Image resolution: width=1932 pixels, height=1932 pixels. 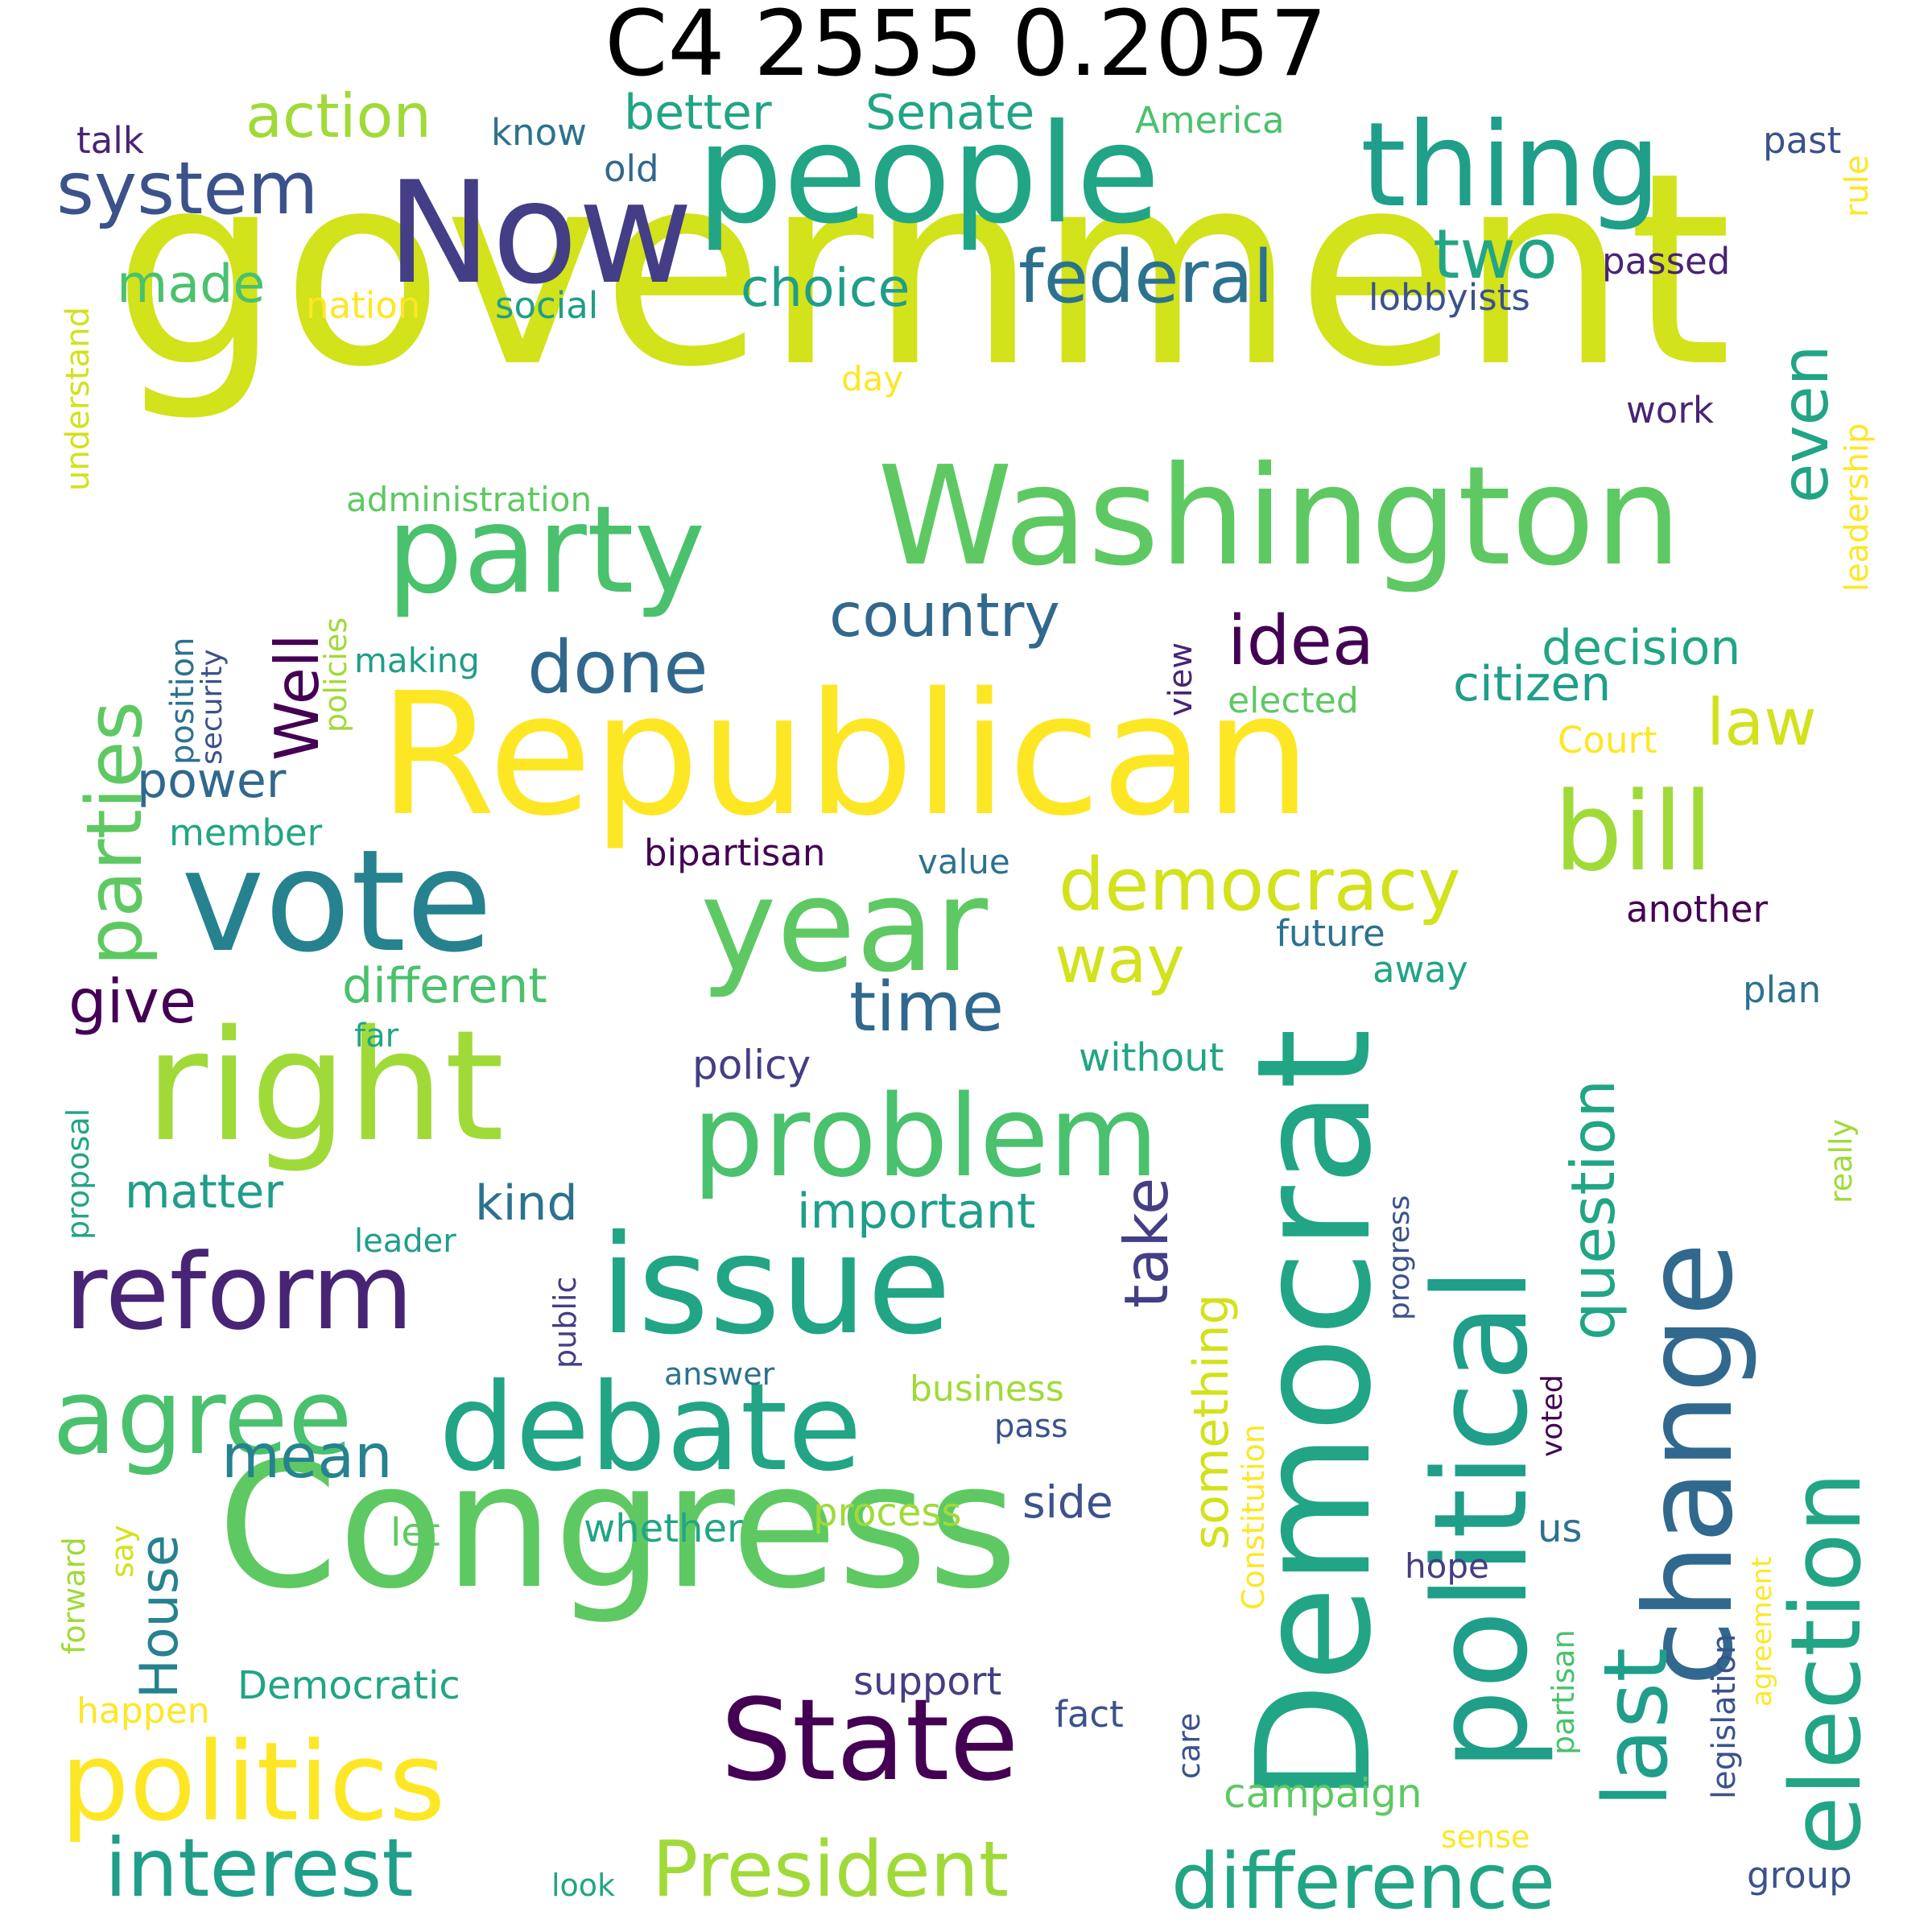 I want to click on cloud-word-people: people, so click(x=928, y=174).